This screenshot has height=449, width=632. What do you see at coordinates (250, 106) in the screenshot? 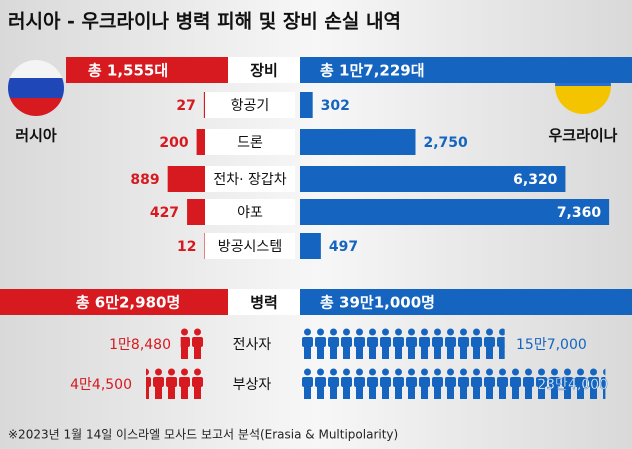
I see `category-label: 항공기` at bounding box center [250, 106].